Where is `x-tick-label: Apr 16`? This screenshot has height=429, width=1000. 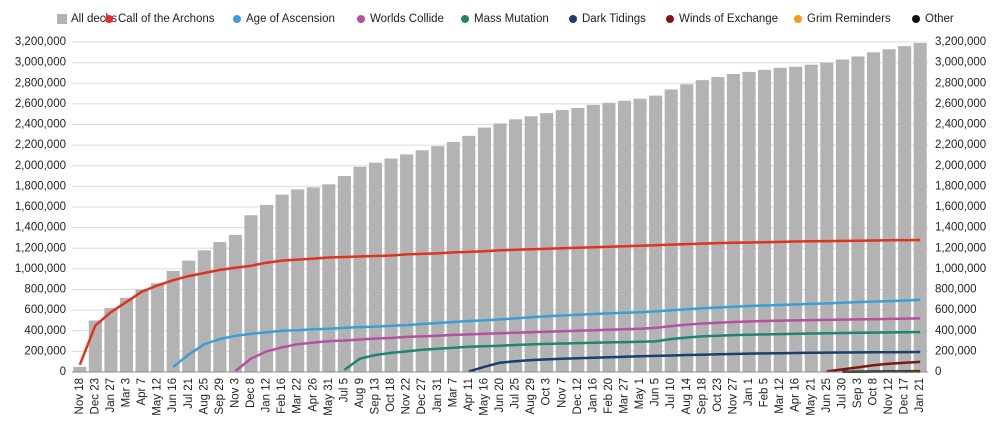 x-tick-label: Apr 16 is located at coordinates (796, 395).